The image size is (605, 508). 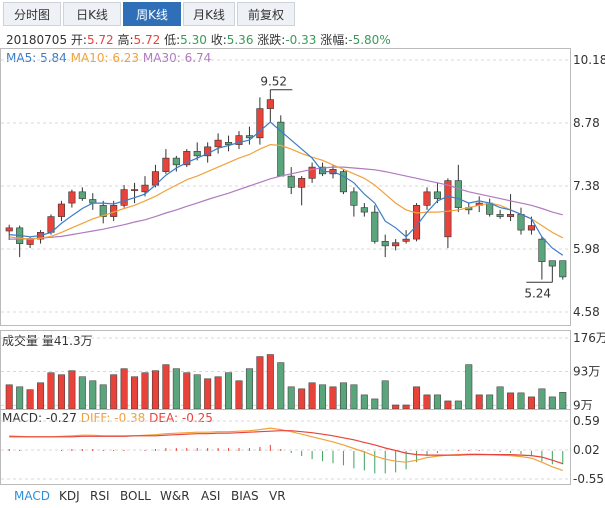 I want to click on ma10-label: MA10:, so click(x=89, y=58).